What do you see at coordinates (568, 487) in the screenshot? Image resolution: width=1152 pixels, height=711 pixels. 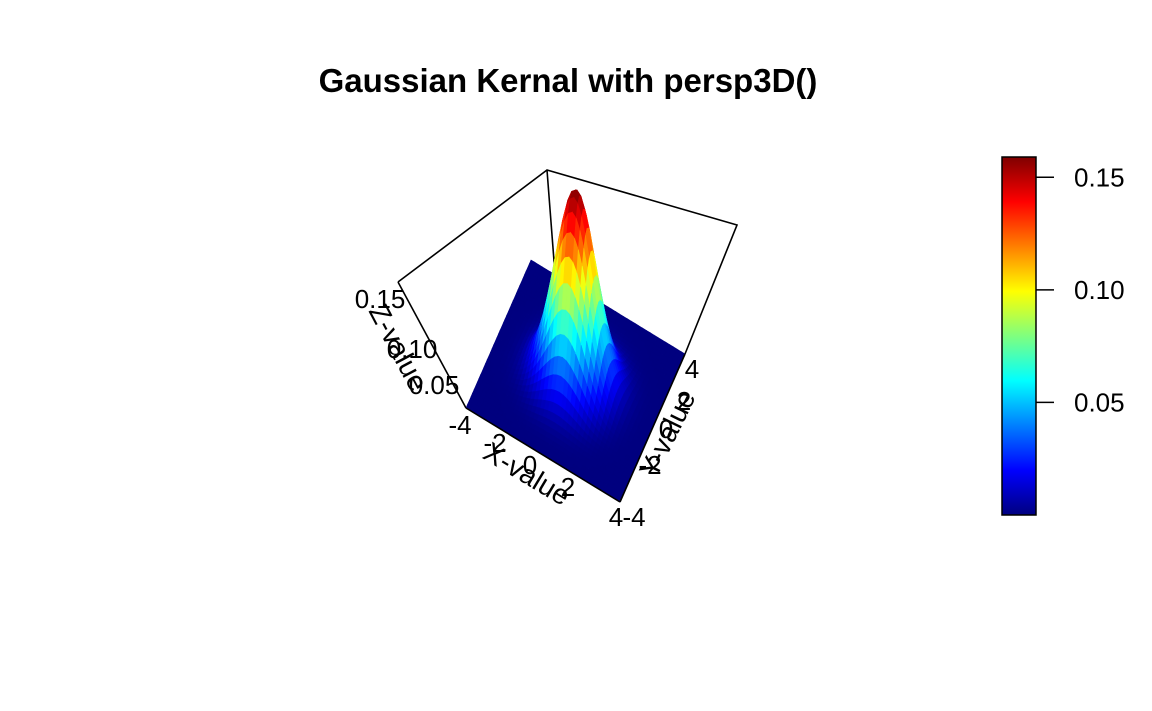 I see `x-tick-label: 2` at bounding box center [568, 487].